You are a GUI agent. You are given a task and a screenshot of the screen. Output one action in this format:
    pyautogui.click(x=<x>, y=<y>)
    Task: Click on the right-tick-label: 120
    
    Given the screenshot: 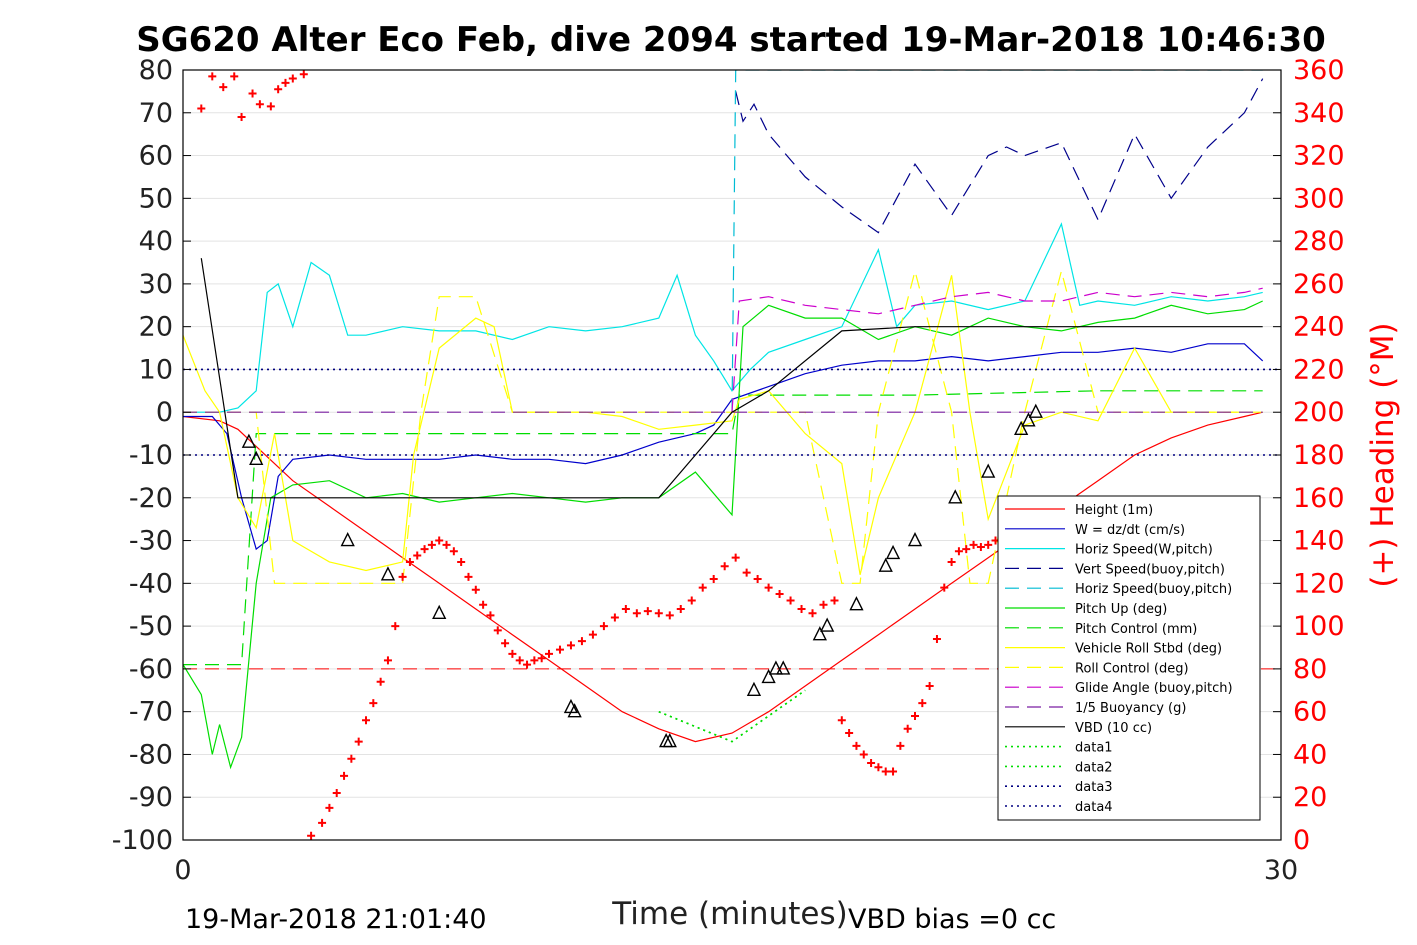 What is the action you would take?
    pyautogui.click(x=1319, y=583)
    